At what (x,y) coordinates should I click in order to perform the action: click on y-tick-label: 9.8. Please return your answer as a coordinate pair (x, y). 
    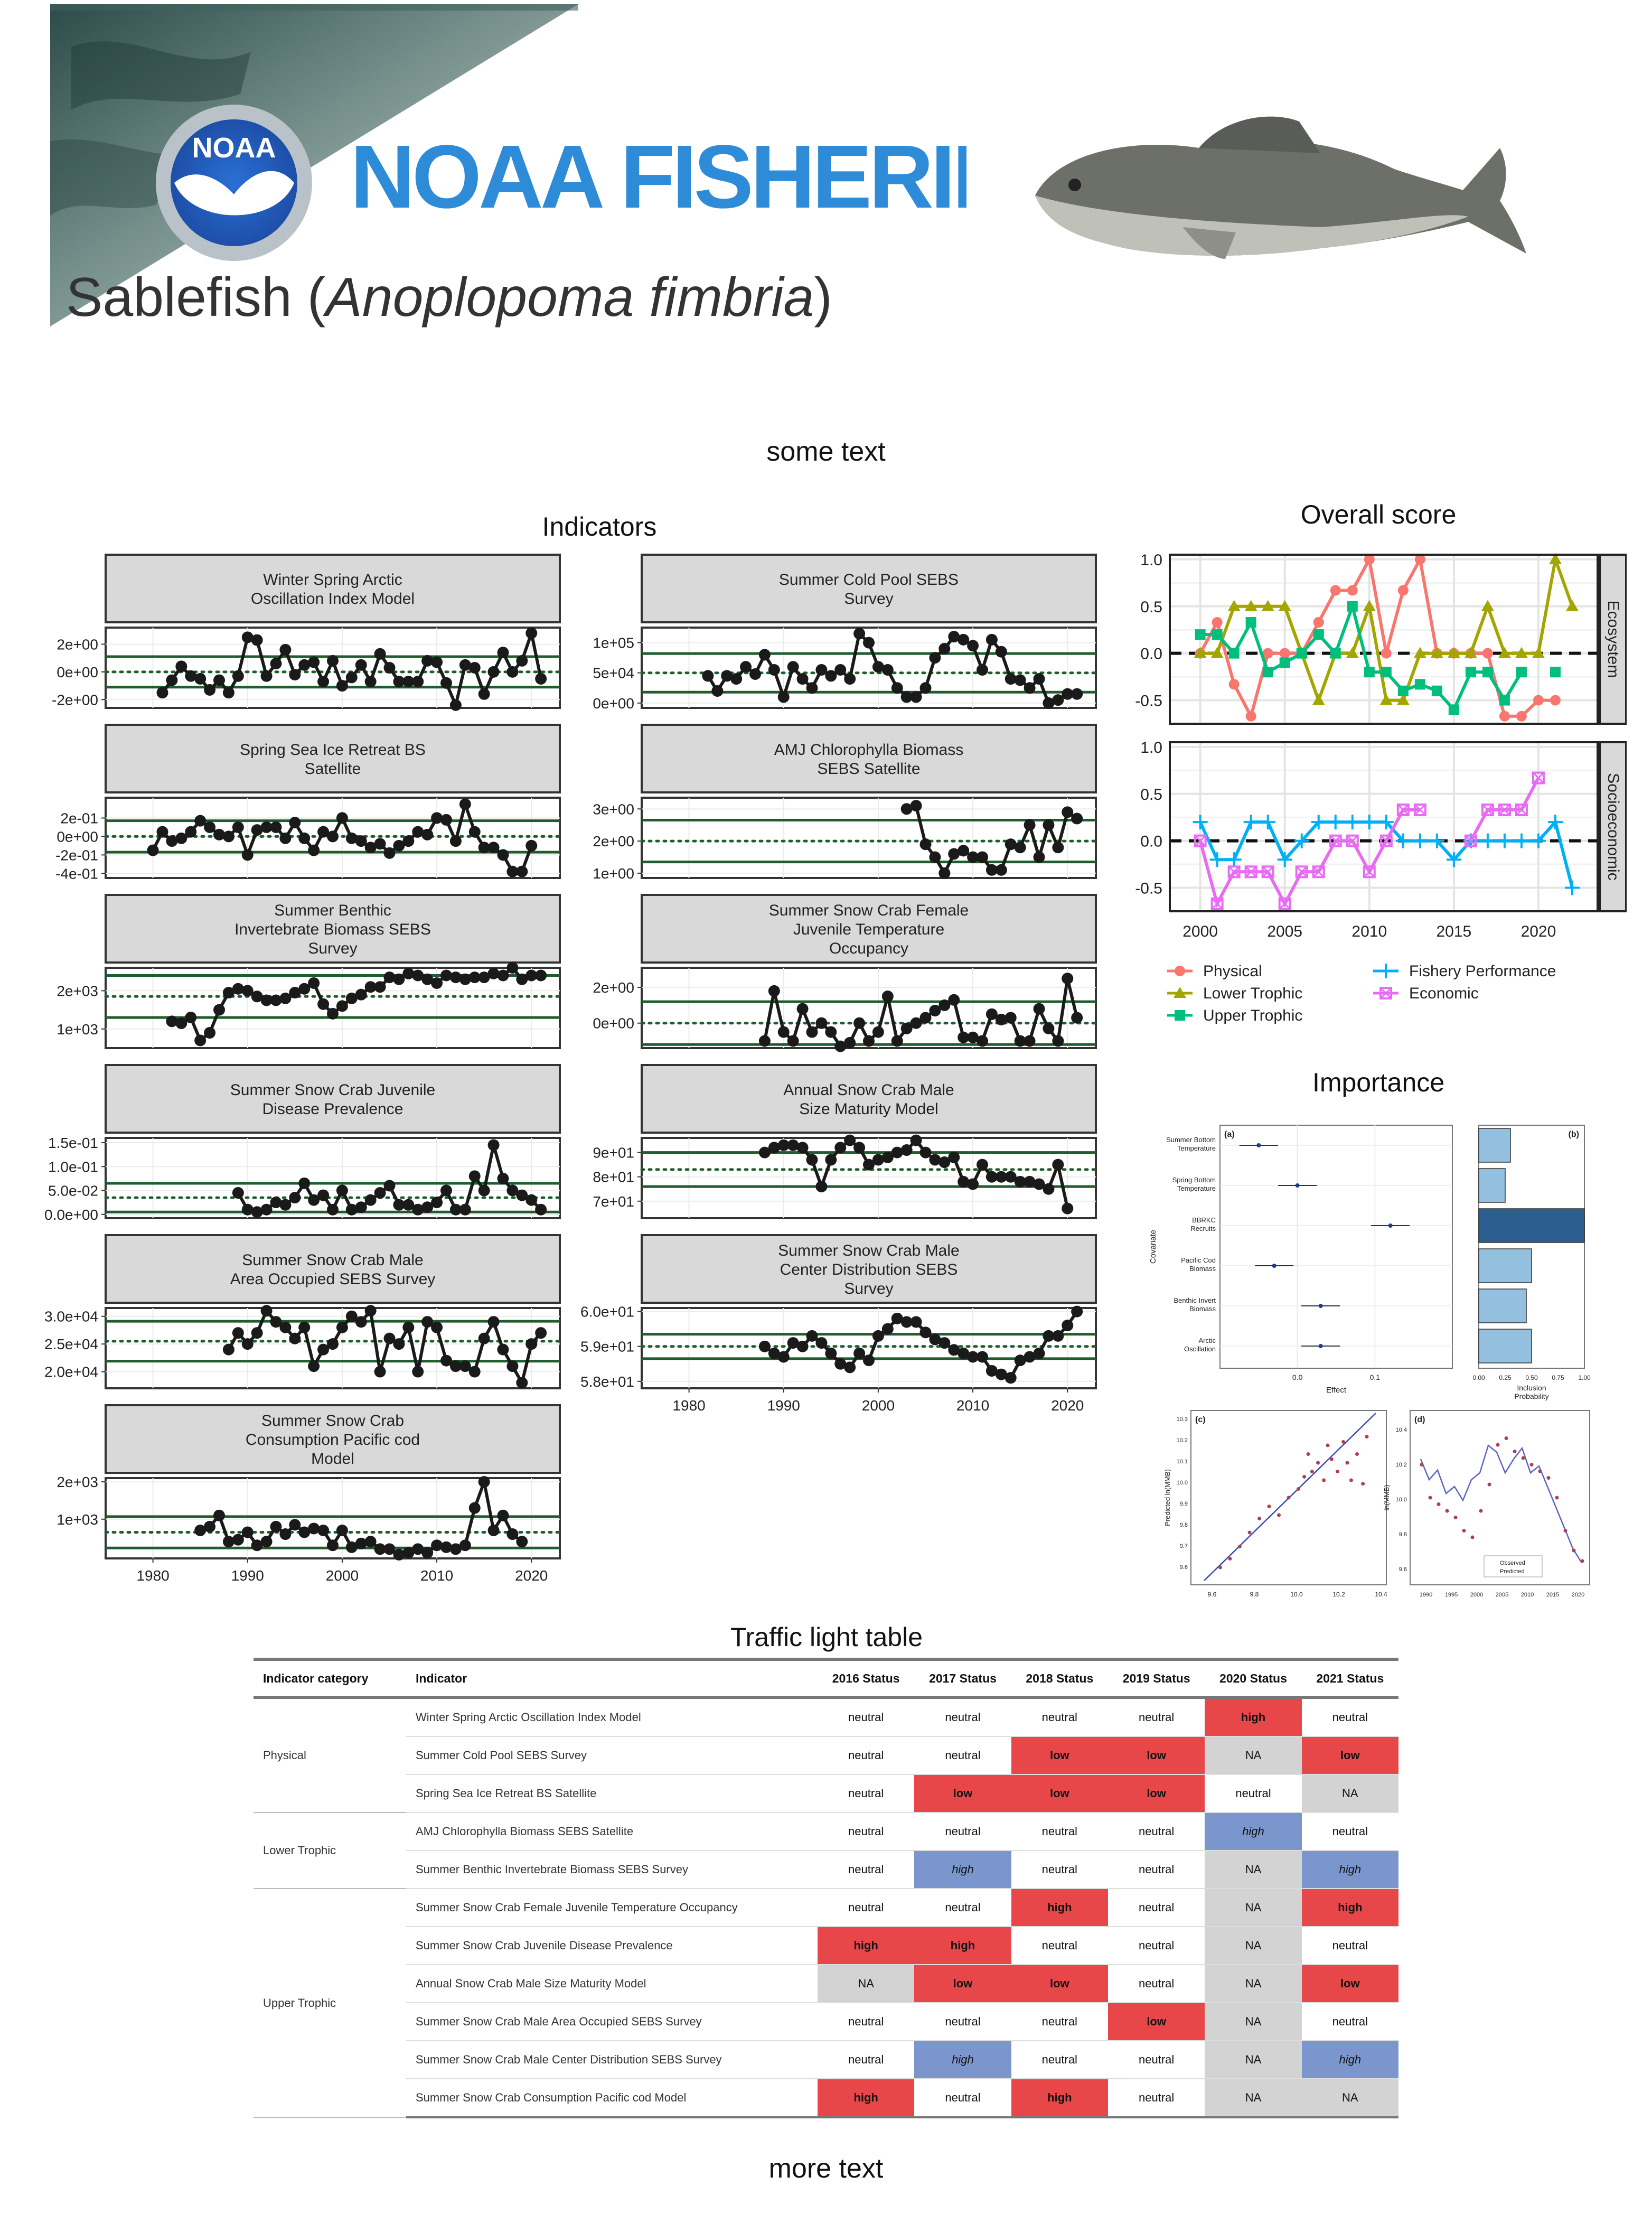
    Looking at the image, I should click on (1184, 1525).